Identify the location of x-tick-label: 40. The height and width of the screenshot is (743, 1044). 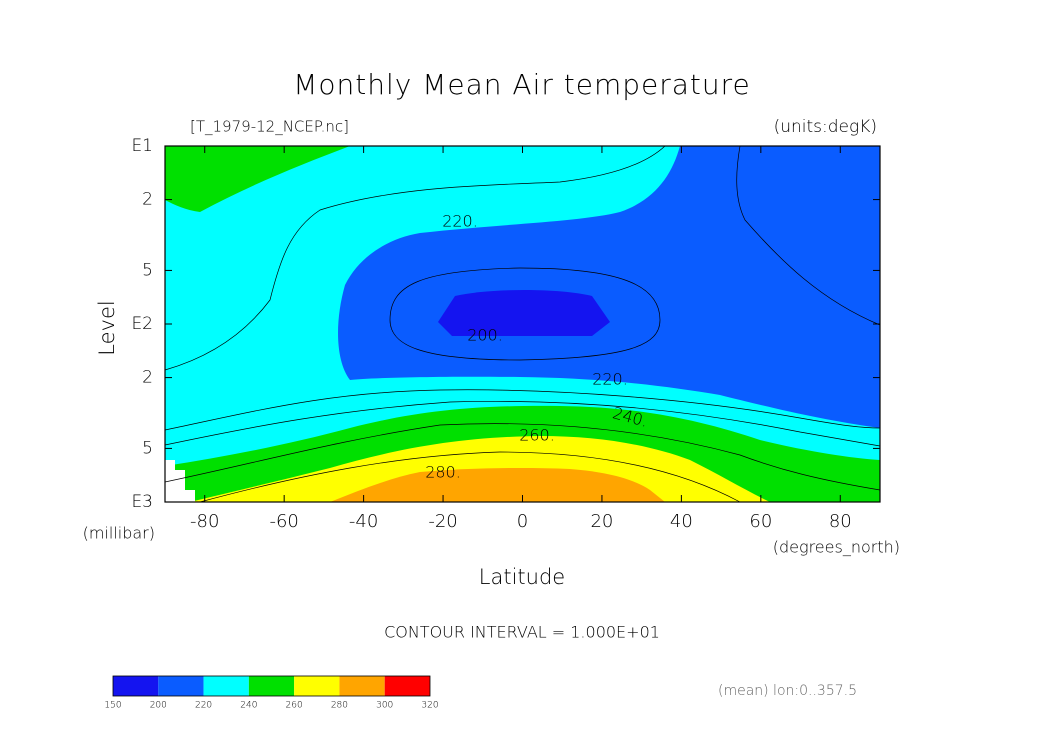
(681, 521).